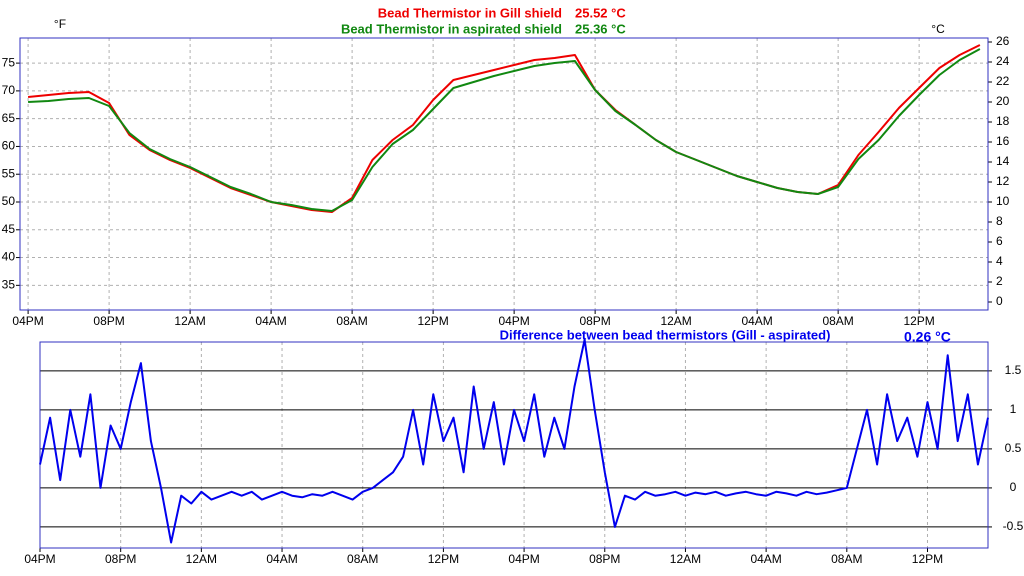 This screenshot has height=576, width=1024. What do you see at coordinates (1003, 41) in the screenshot?
I see `y2-tick-label: 26` at bounding box center [1003, 41].